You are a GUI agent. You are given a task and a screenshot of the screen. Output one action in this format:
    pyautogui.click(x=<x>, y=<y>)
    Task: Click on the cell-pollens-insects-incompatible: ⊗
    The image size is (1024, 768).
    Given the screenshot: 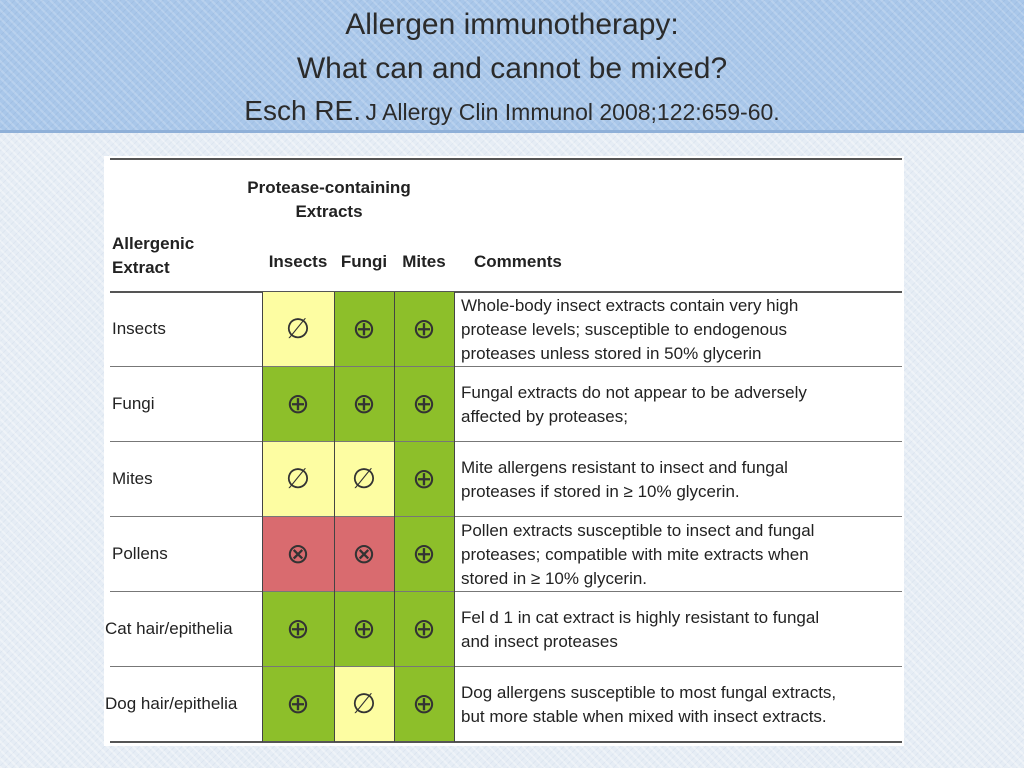 What is the action you would take?
    pyautogui.click(x=298, y=554)
    